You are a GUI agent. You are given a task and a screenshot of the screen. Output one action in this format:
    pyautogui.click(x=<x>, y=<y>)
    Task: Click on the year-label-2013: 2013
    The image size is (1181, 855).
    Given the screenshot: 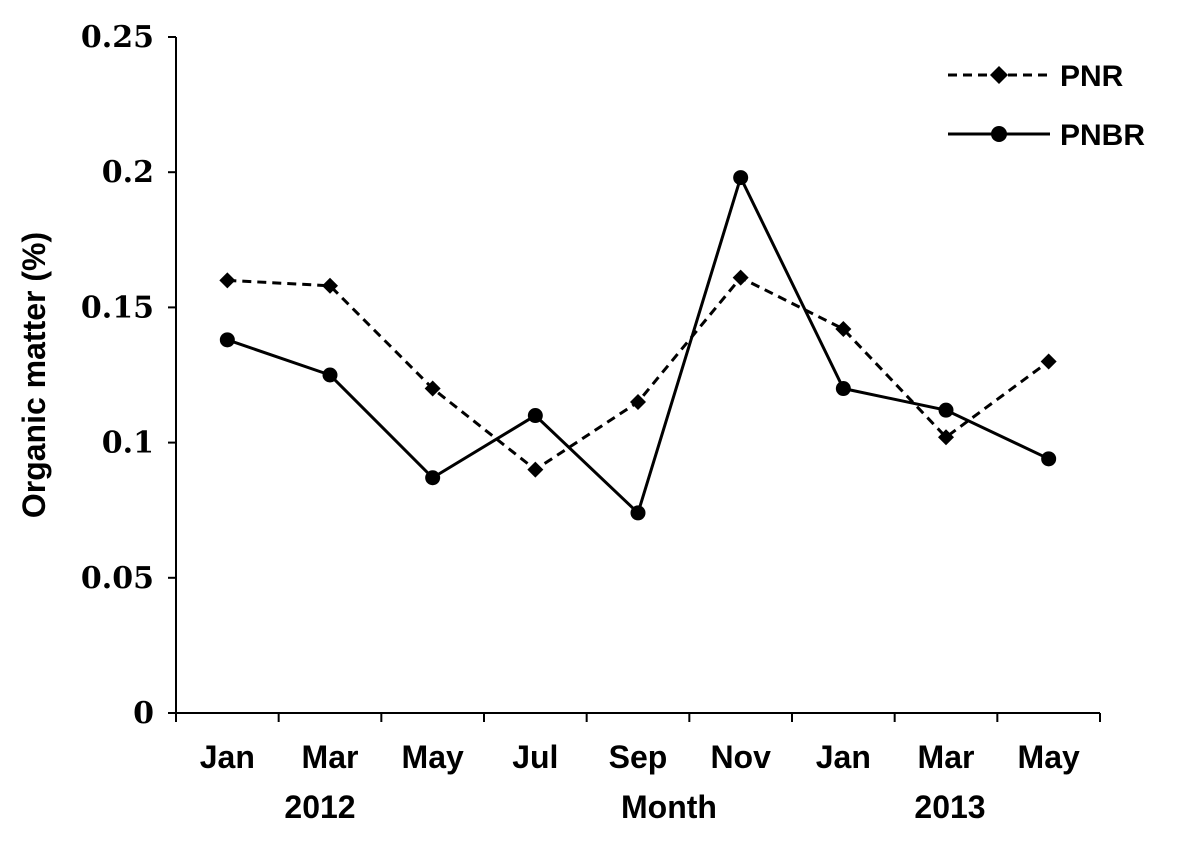 What is the action you would take?
    pyautogui.click(x=949, y=807)
    